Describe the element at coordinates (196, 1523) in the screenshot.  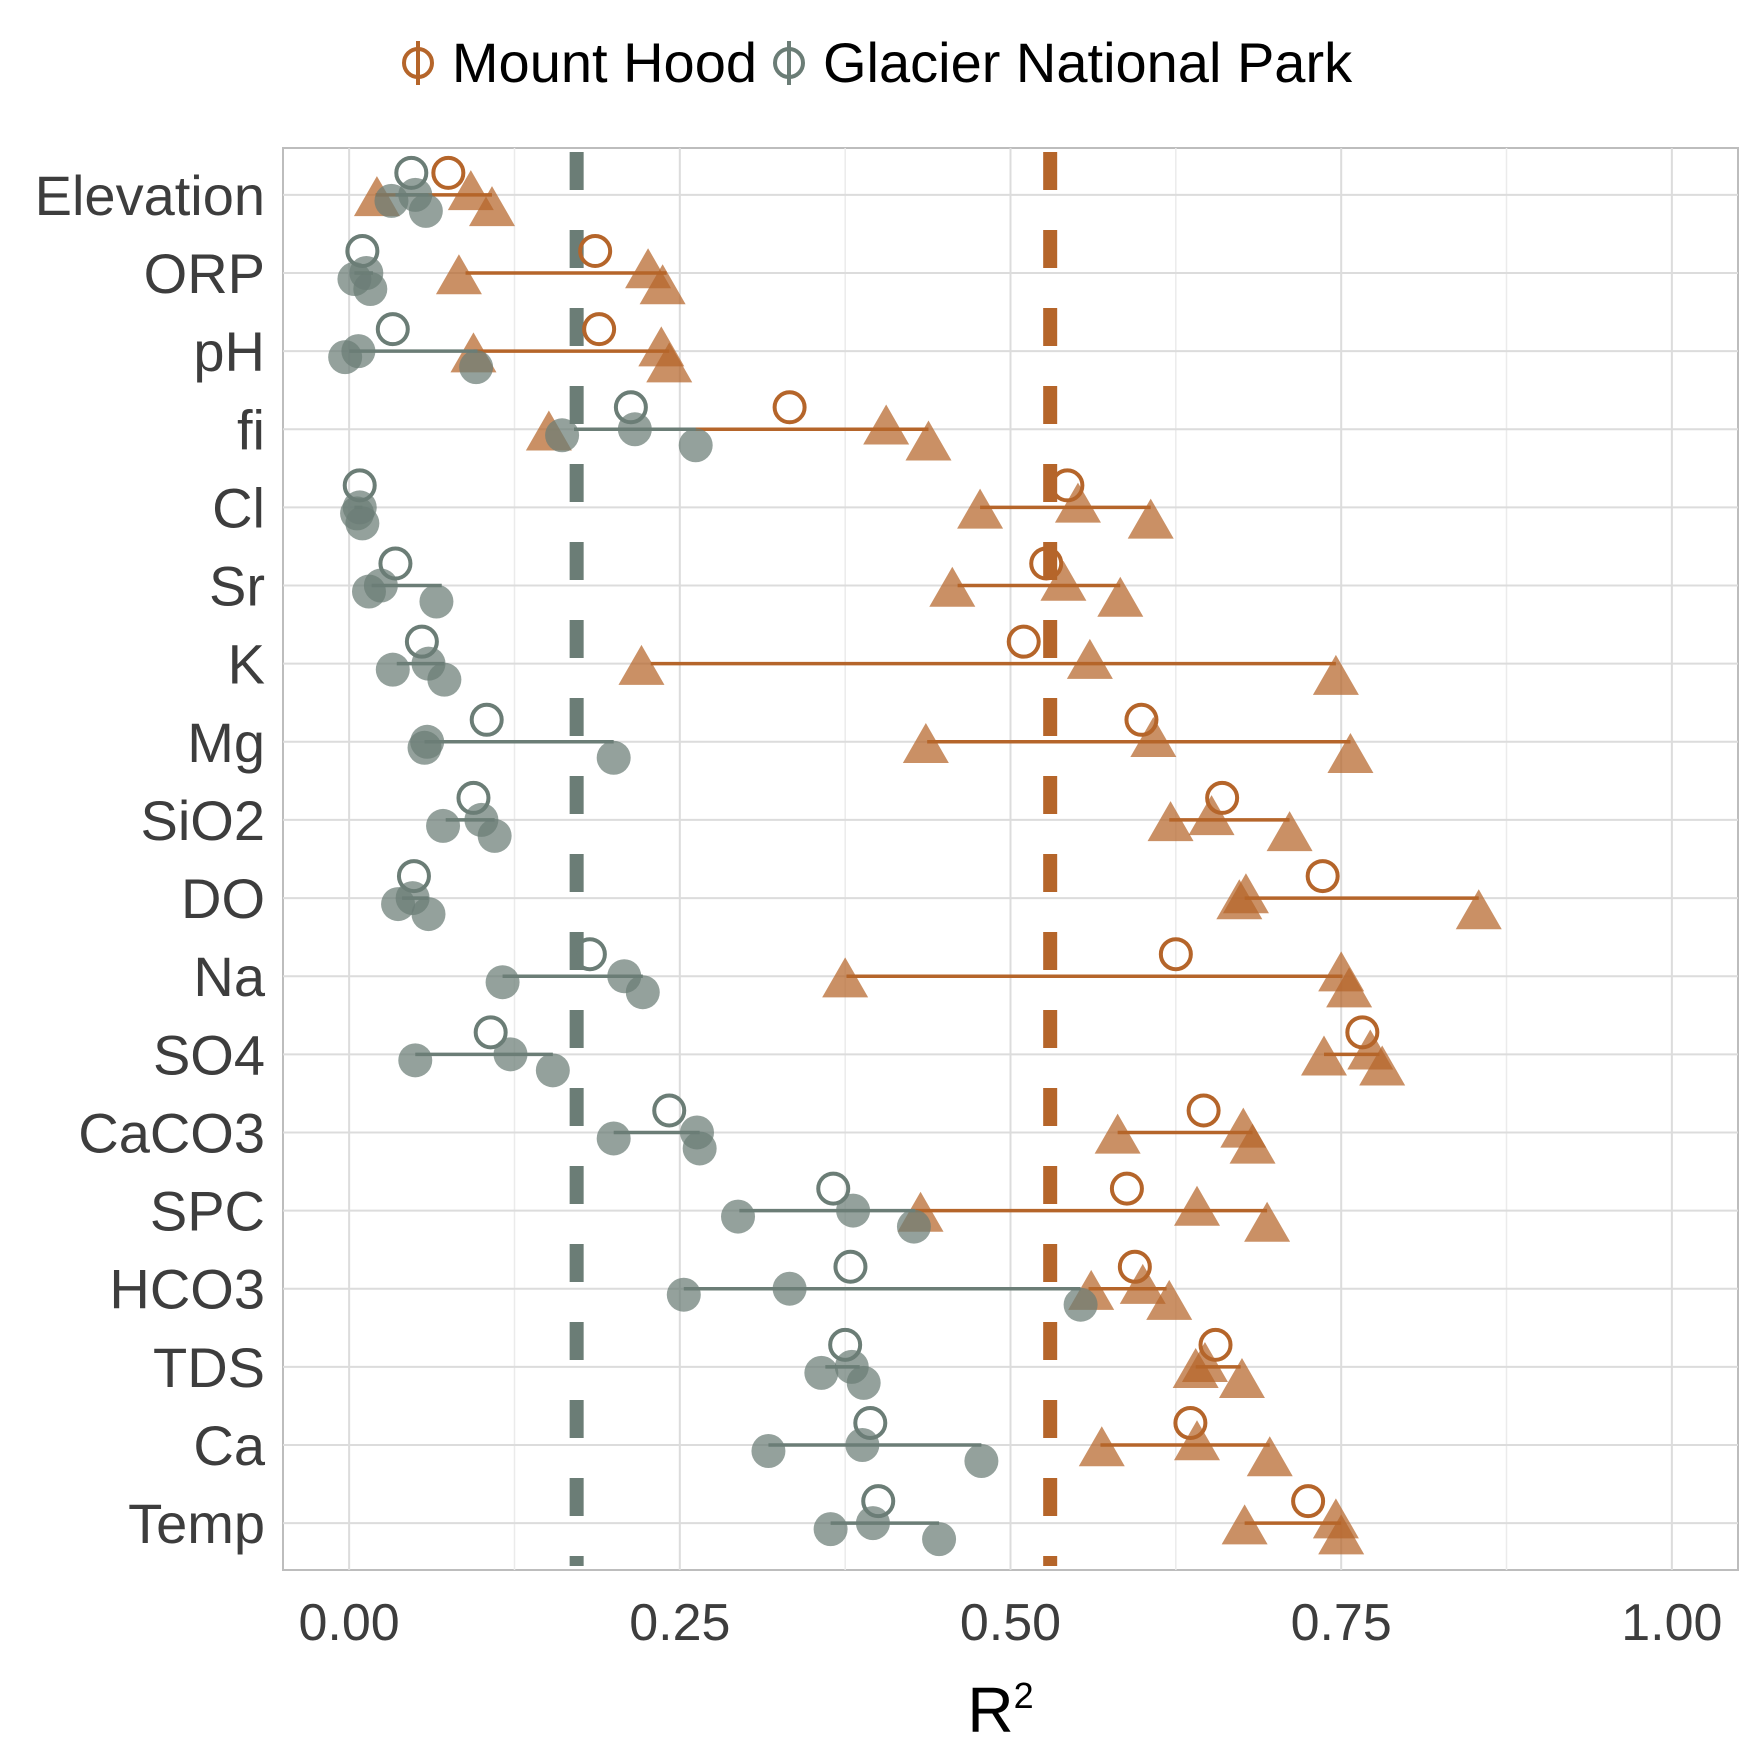
I see `y-tick-label-temp: Temp` at that location.